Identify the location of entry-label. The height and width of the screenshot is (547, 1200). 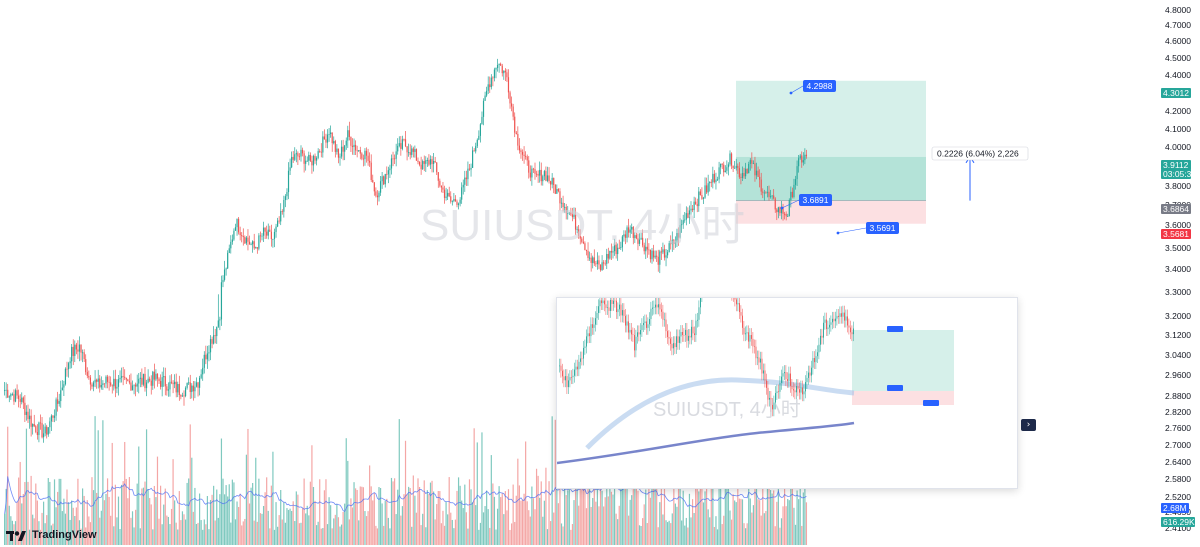
(815, 200).